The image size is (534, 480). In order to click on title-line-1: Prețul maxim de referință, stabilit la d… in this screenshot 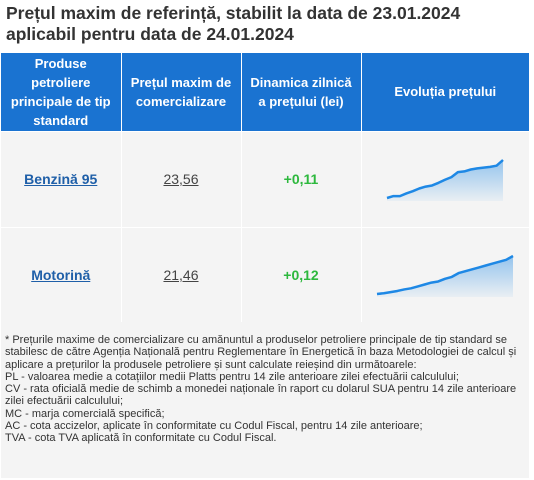, I will do `click(233, 13)`.